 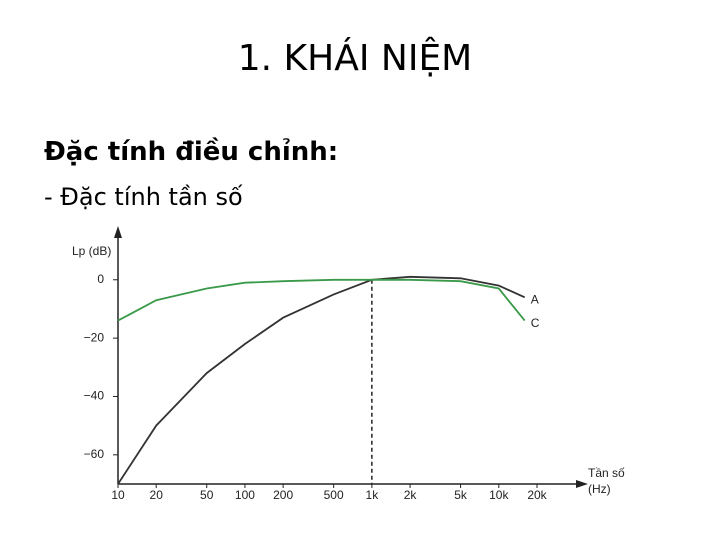 What do you see at coordinates (157, 495) in the screenshot?
I see `x-tick-label: 20` at bounding box center [157, 495].